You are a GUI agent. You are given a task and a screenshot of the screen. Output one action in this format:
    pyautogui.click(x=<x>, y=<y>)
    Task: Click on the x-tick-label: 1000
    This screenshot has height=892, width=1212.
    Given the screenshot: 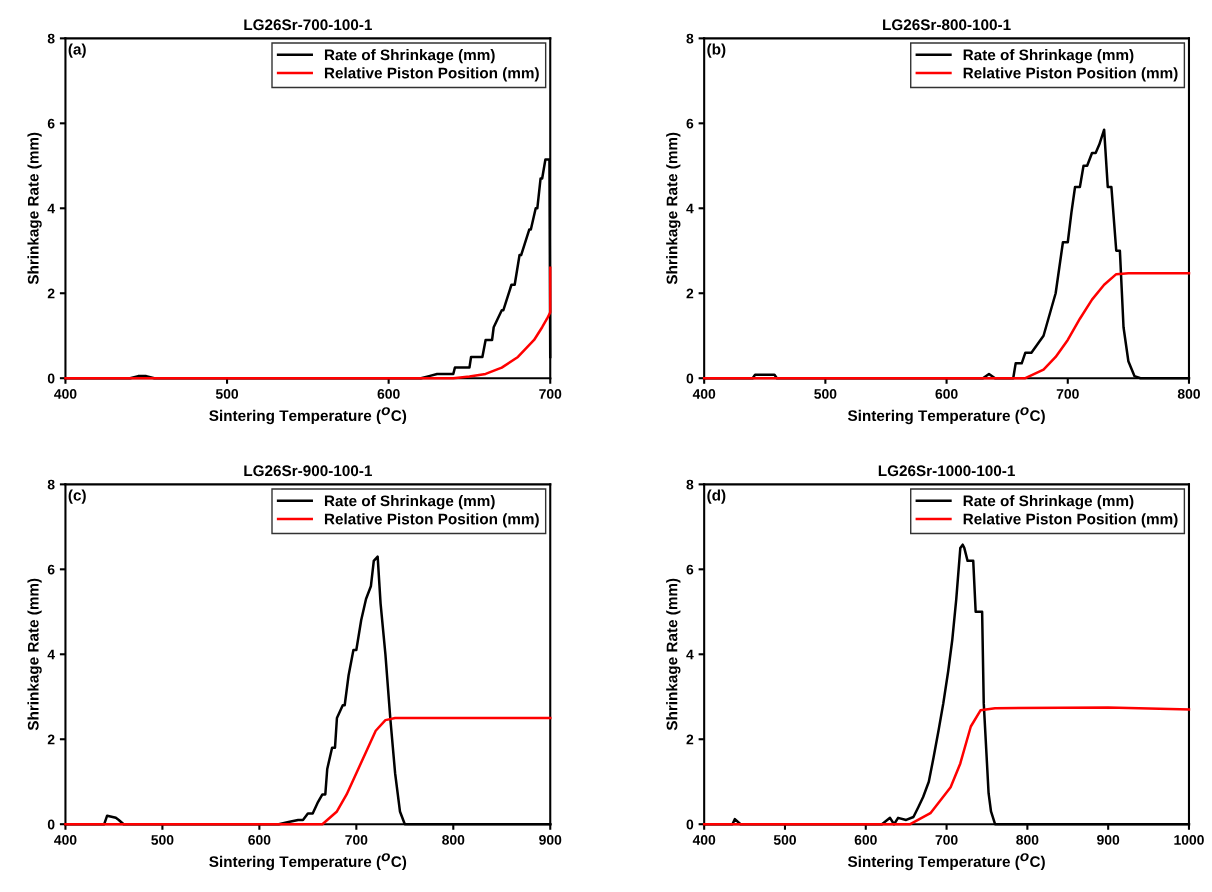 What is the action you would take?
    pyautogui.click(x=1189, y=839)
    